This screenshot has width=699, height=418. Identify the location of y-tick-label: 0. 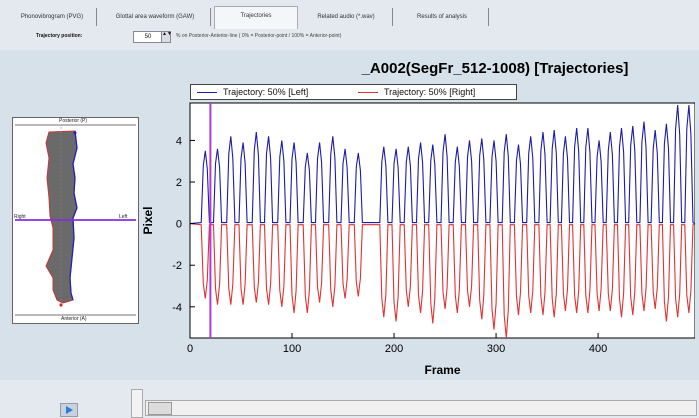
(179, 225).